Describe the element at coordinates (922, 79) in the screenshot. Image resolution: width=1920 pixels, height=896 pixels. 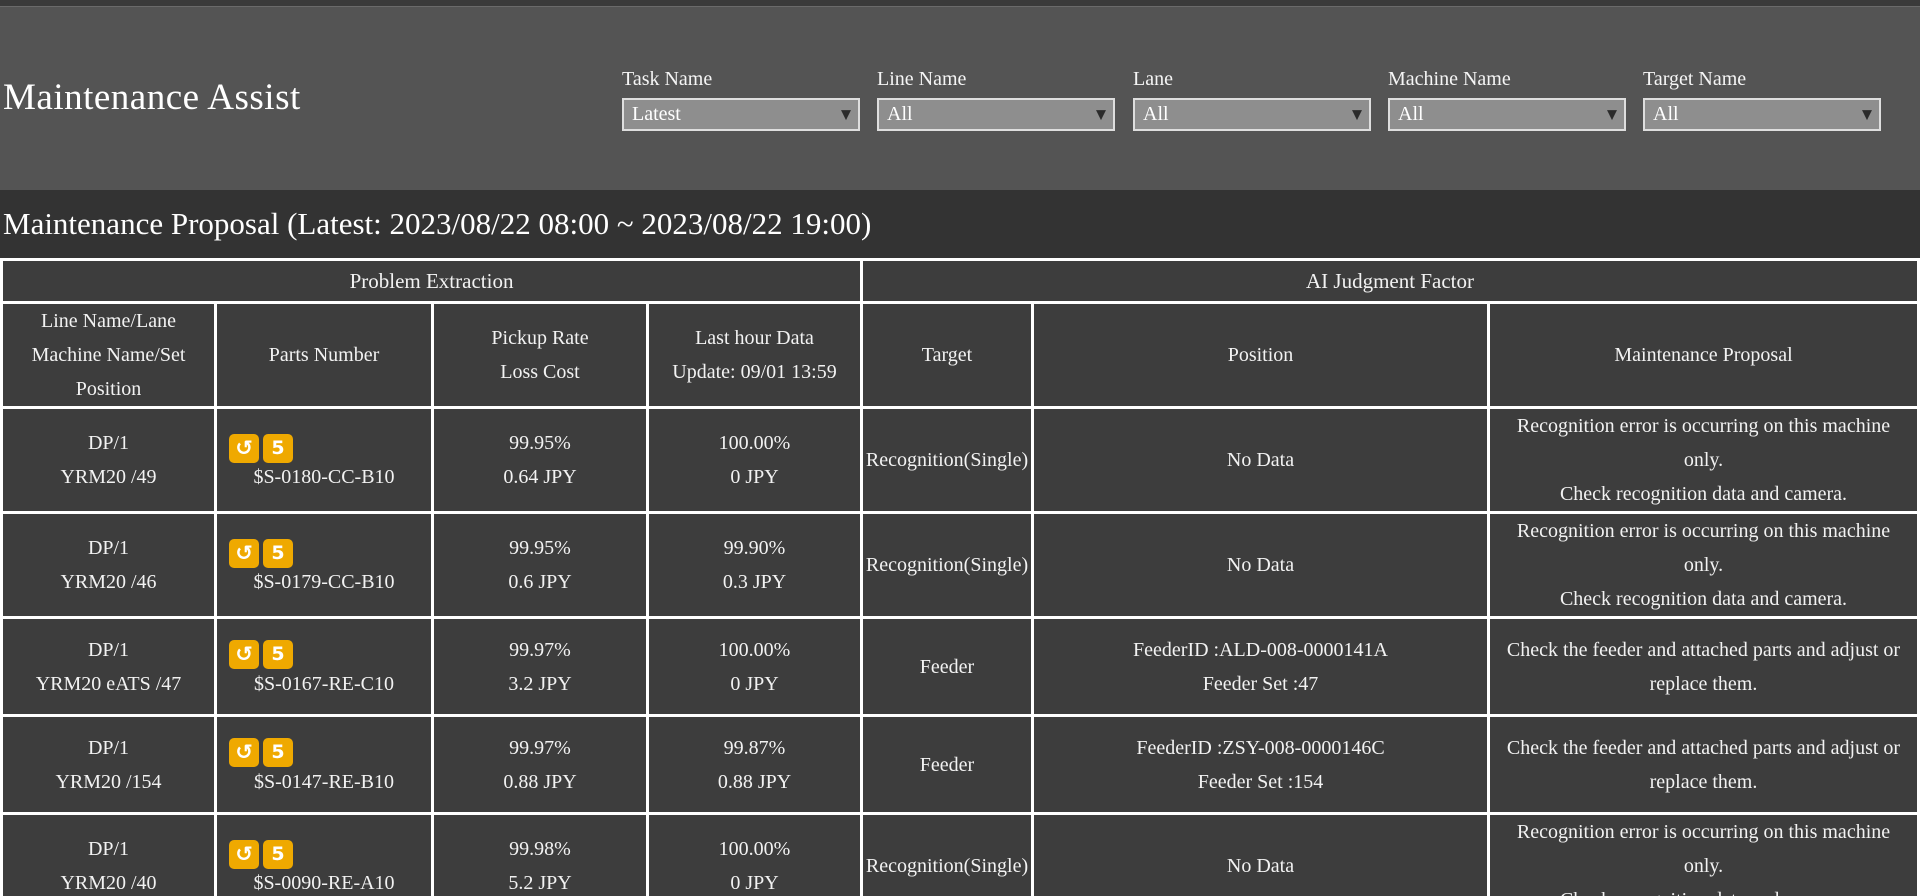
I see `line-name-label: Line Name` at that location.